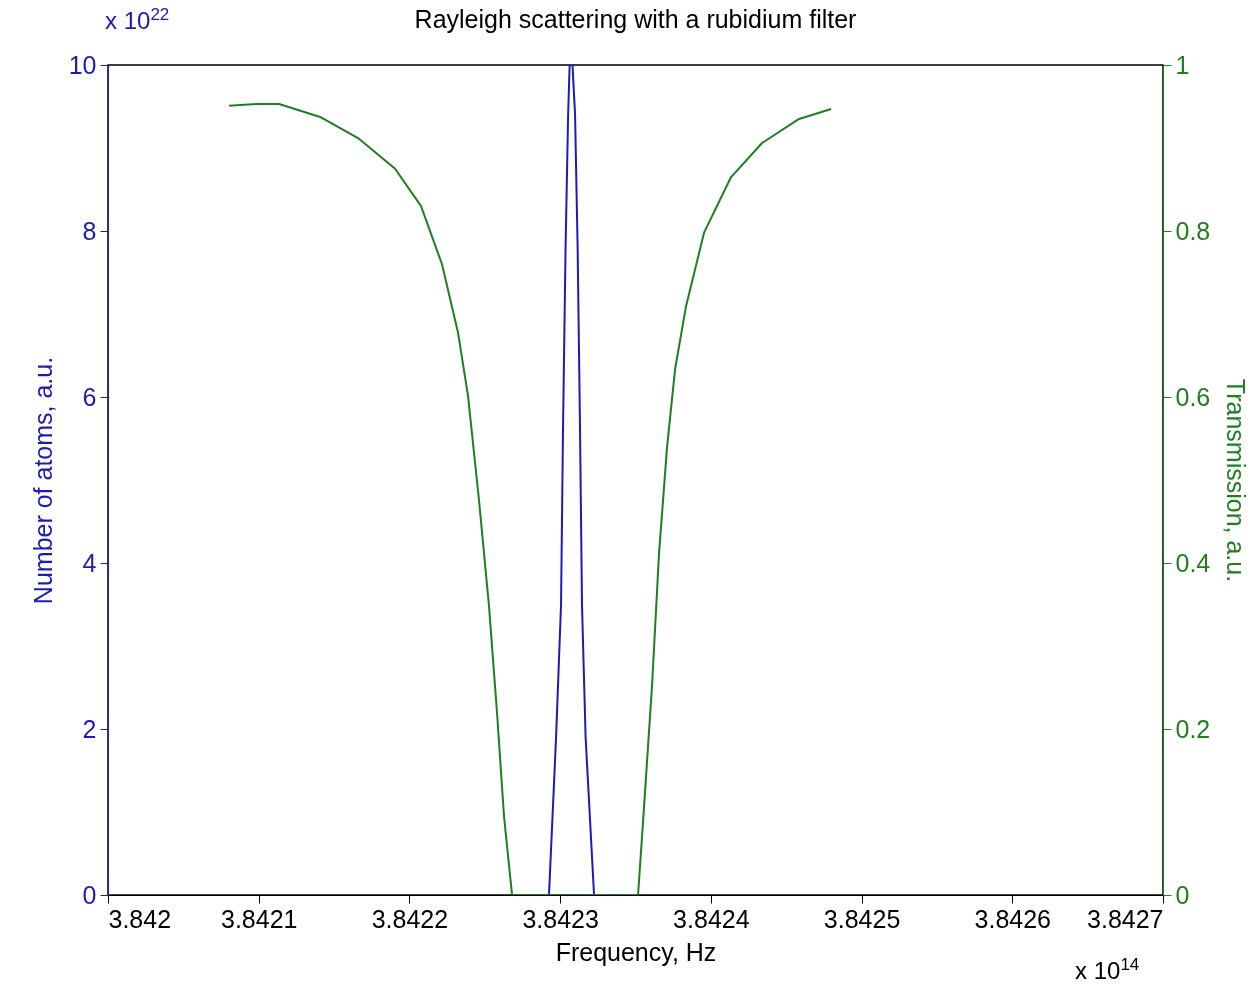 The image size is (1256, 995). I want to click on x-tick-label: 3.8426, so click(1013, 918).